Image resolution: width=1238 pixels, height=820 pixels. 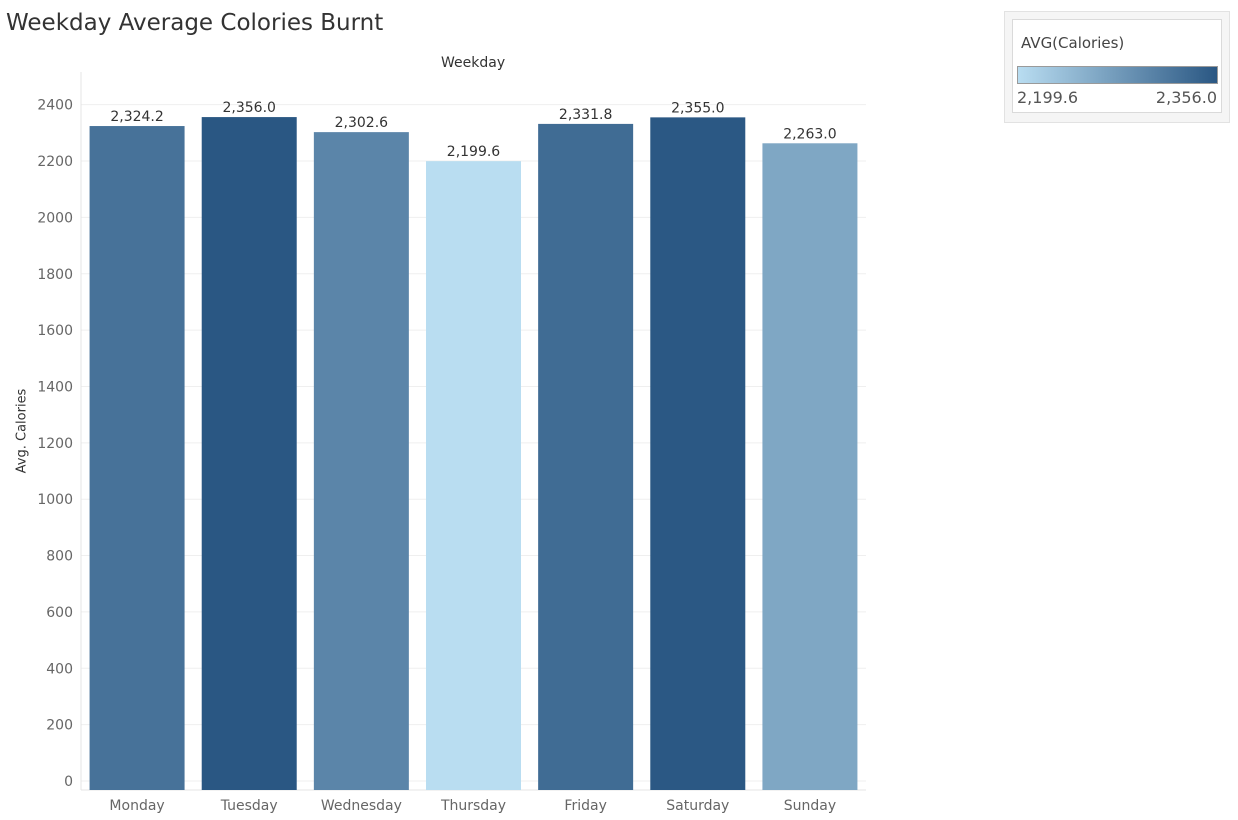 What do you see at coordinates (586, 457) in the screenshot?
I see `bar-friday` at bounding box center [586, 457].